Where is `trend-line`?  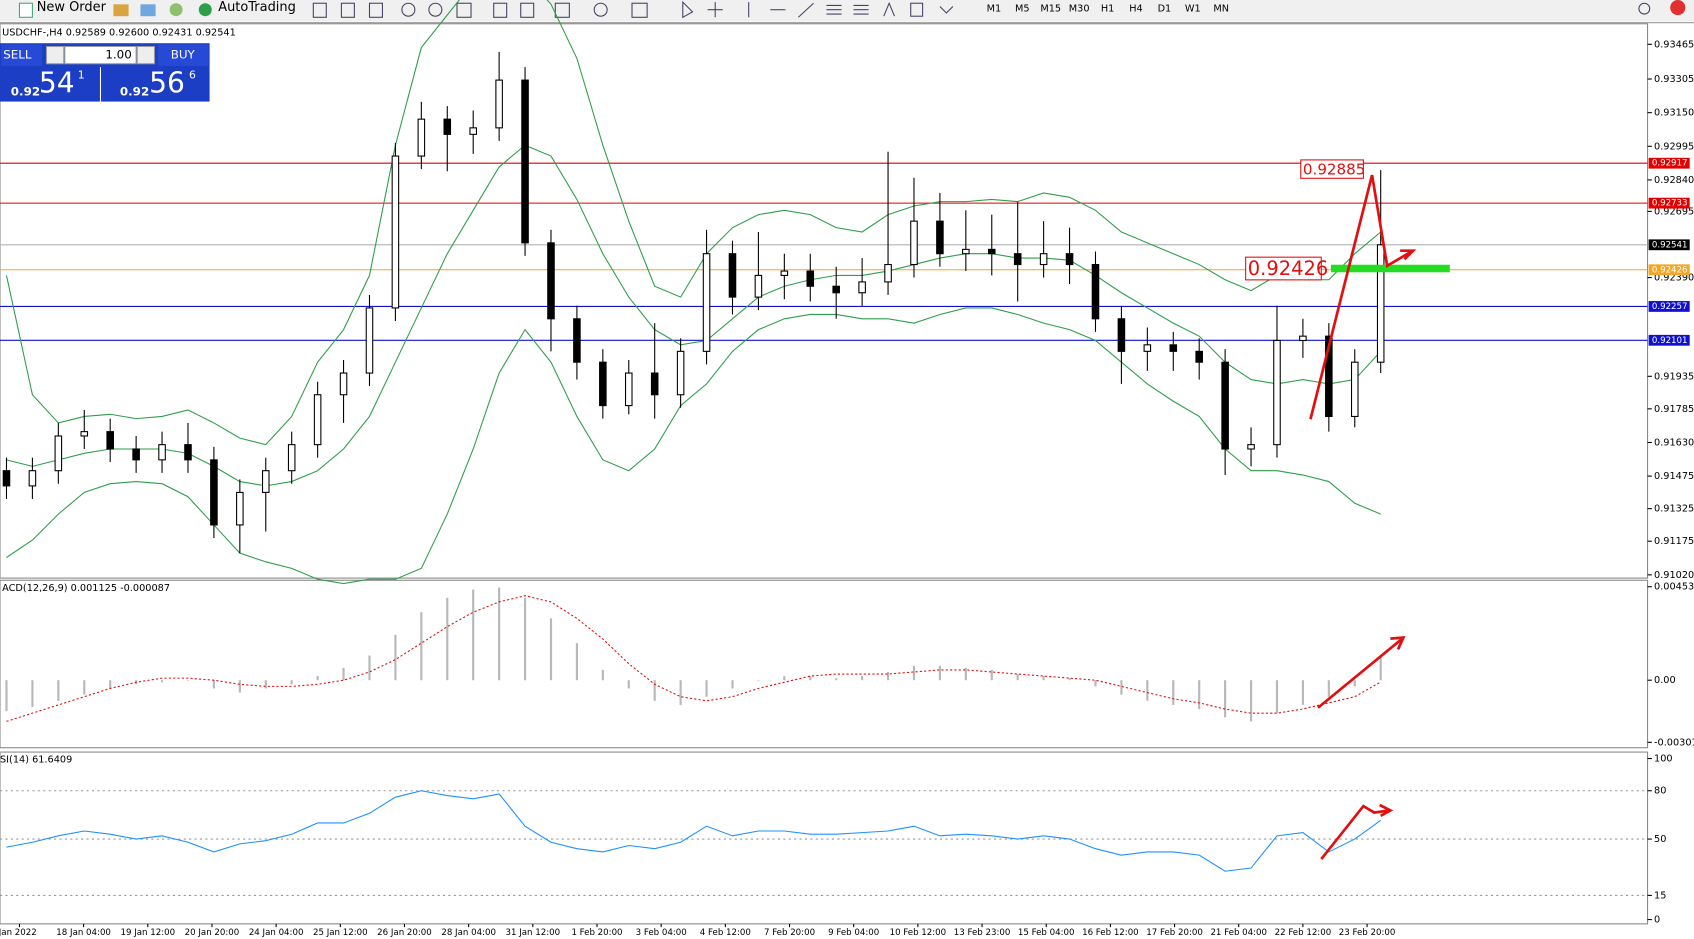 trend-line is located at coordinates (806, 10).